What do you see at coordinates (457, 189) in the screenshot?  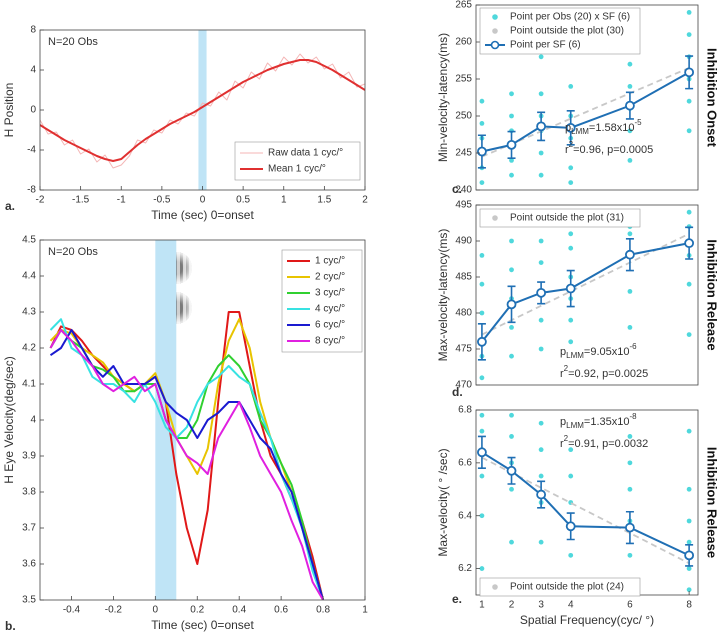 I see `panel-label: c.` at bounding box center [457, 189].